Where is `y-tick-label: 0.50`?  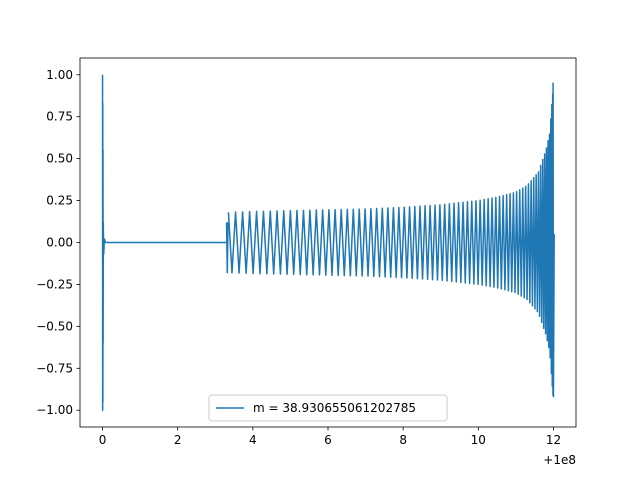 y-tick-label: 0.50 is located at coordinates (59, 159).